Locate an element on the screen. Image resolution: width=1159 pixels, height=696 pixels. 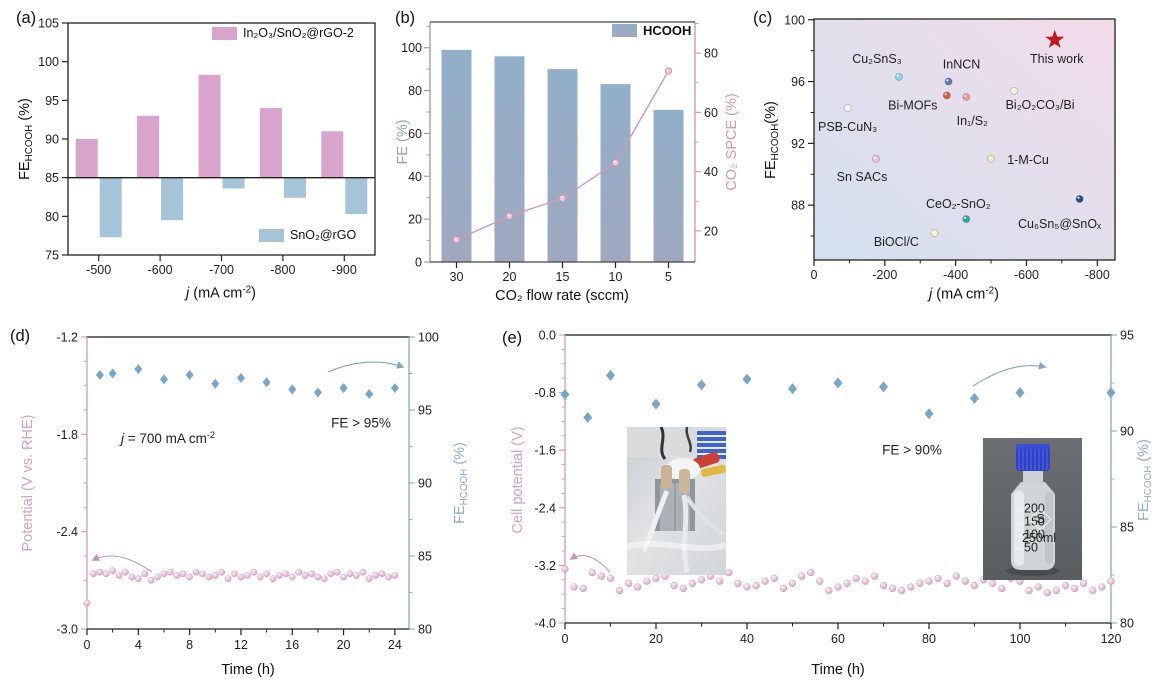
svg-text: 75 is located at coordinates (52, 256).